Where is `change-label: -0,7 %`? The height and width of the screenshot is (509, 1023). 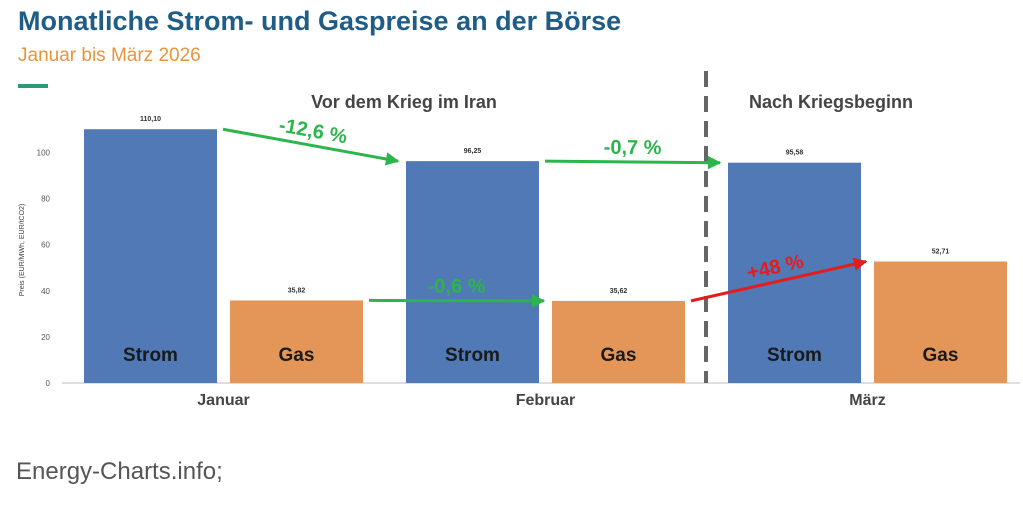
change-label: -0,7 % is located at coordinates (633, 148).